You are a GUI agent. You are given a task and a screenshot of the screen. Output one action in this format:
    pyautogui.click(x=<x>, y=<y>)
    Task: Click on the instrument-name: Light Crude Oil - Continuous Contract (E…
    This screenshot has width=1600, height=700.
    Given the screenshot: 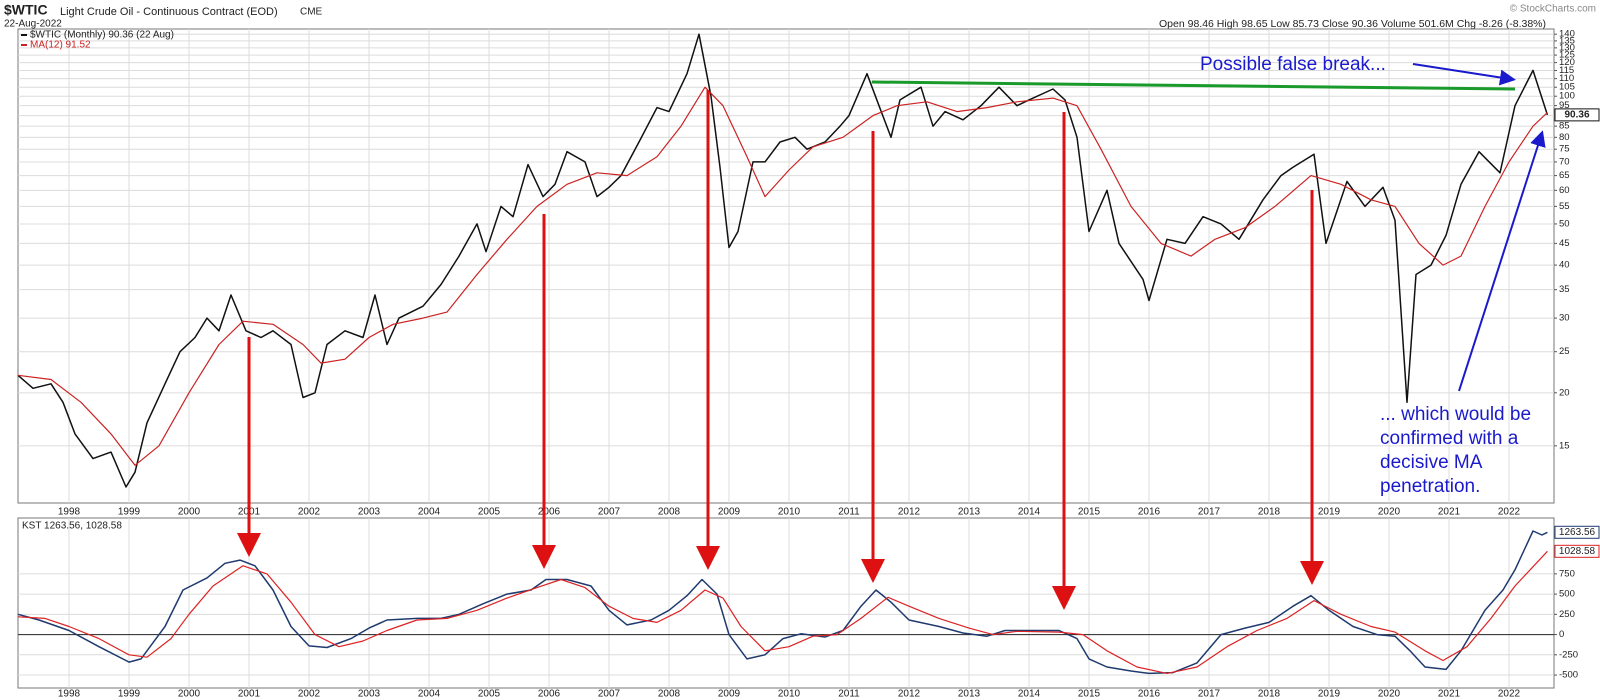 What is the action you would take?
    pyautogui.click(x=169, y=12)
    